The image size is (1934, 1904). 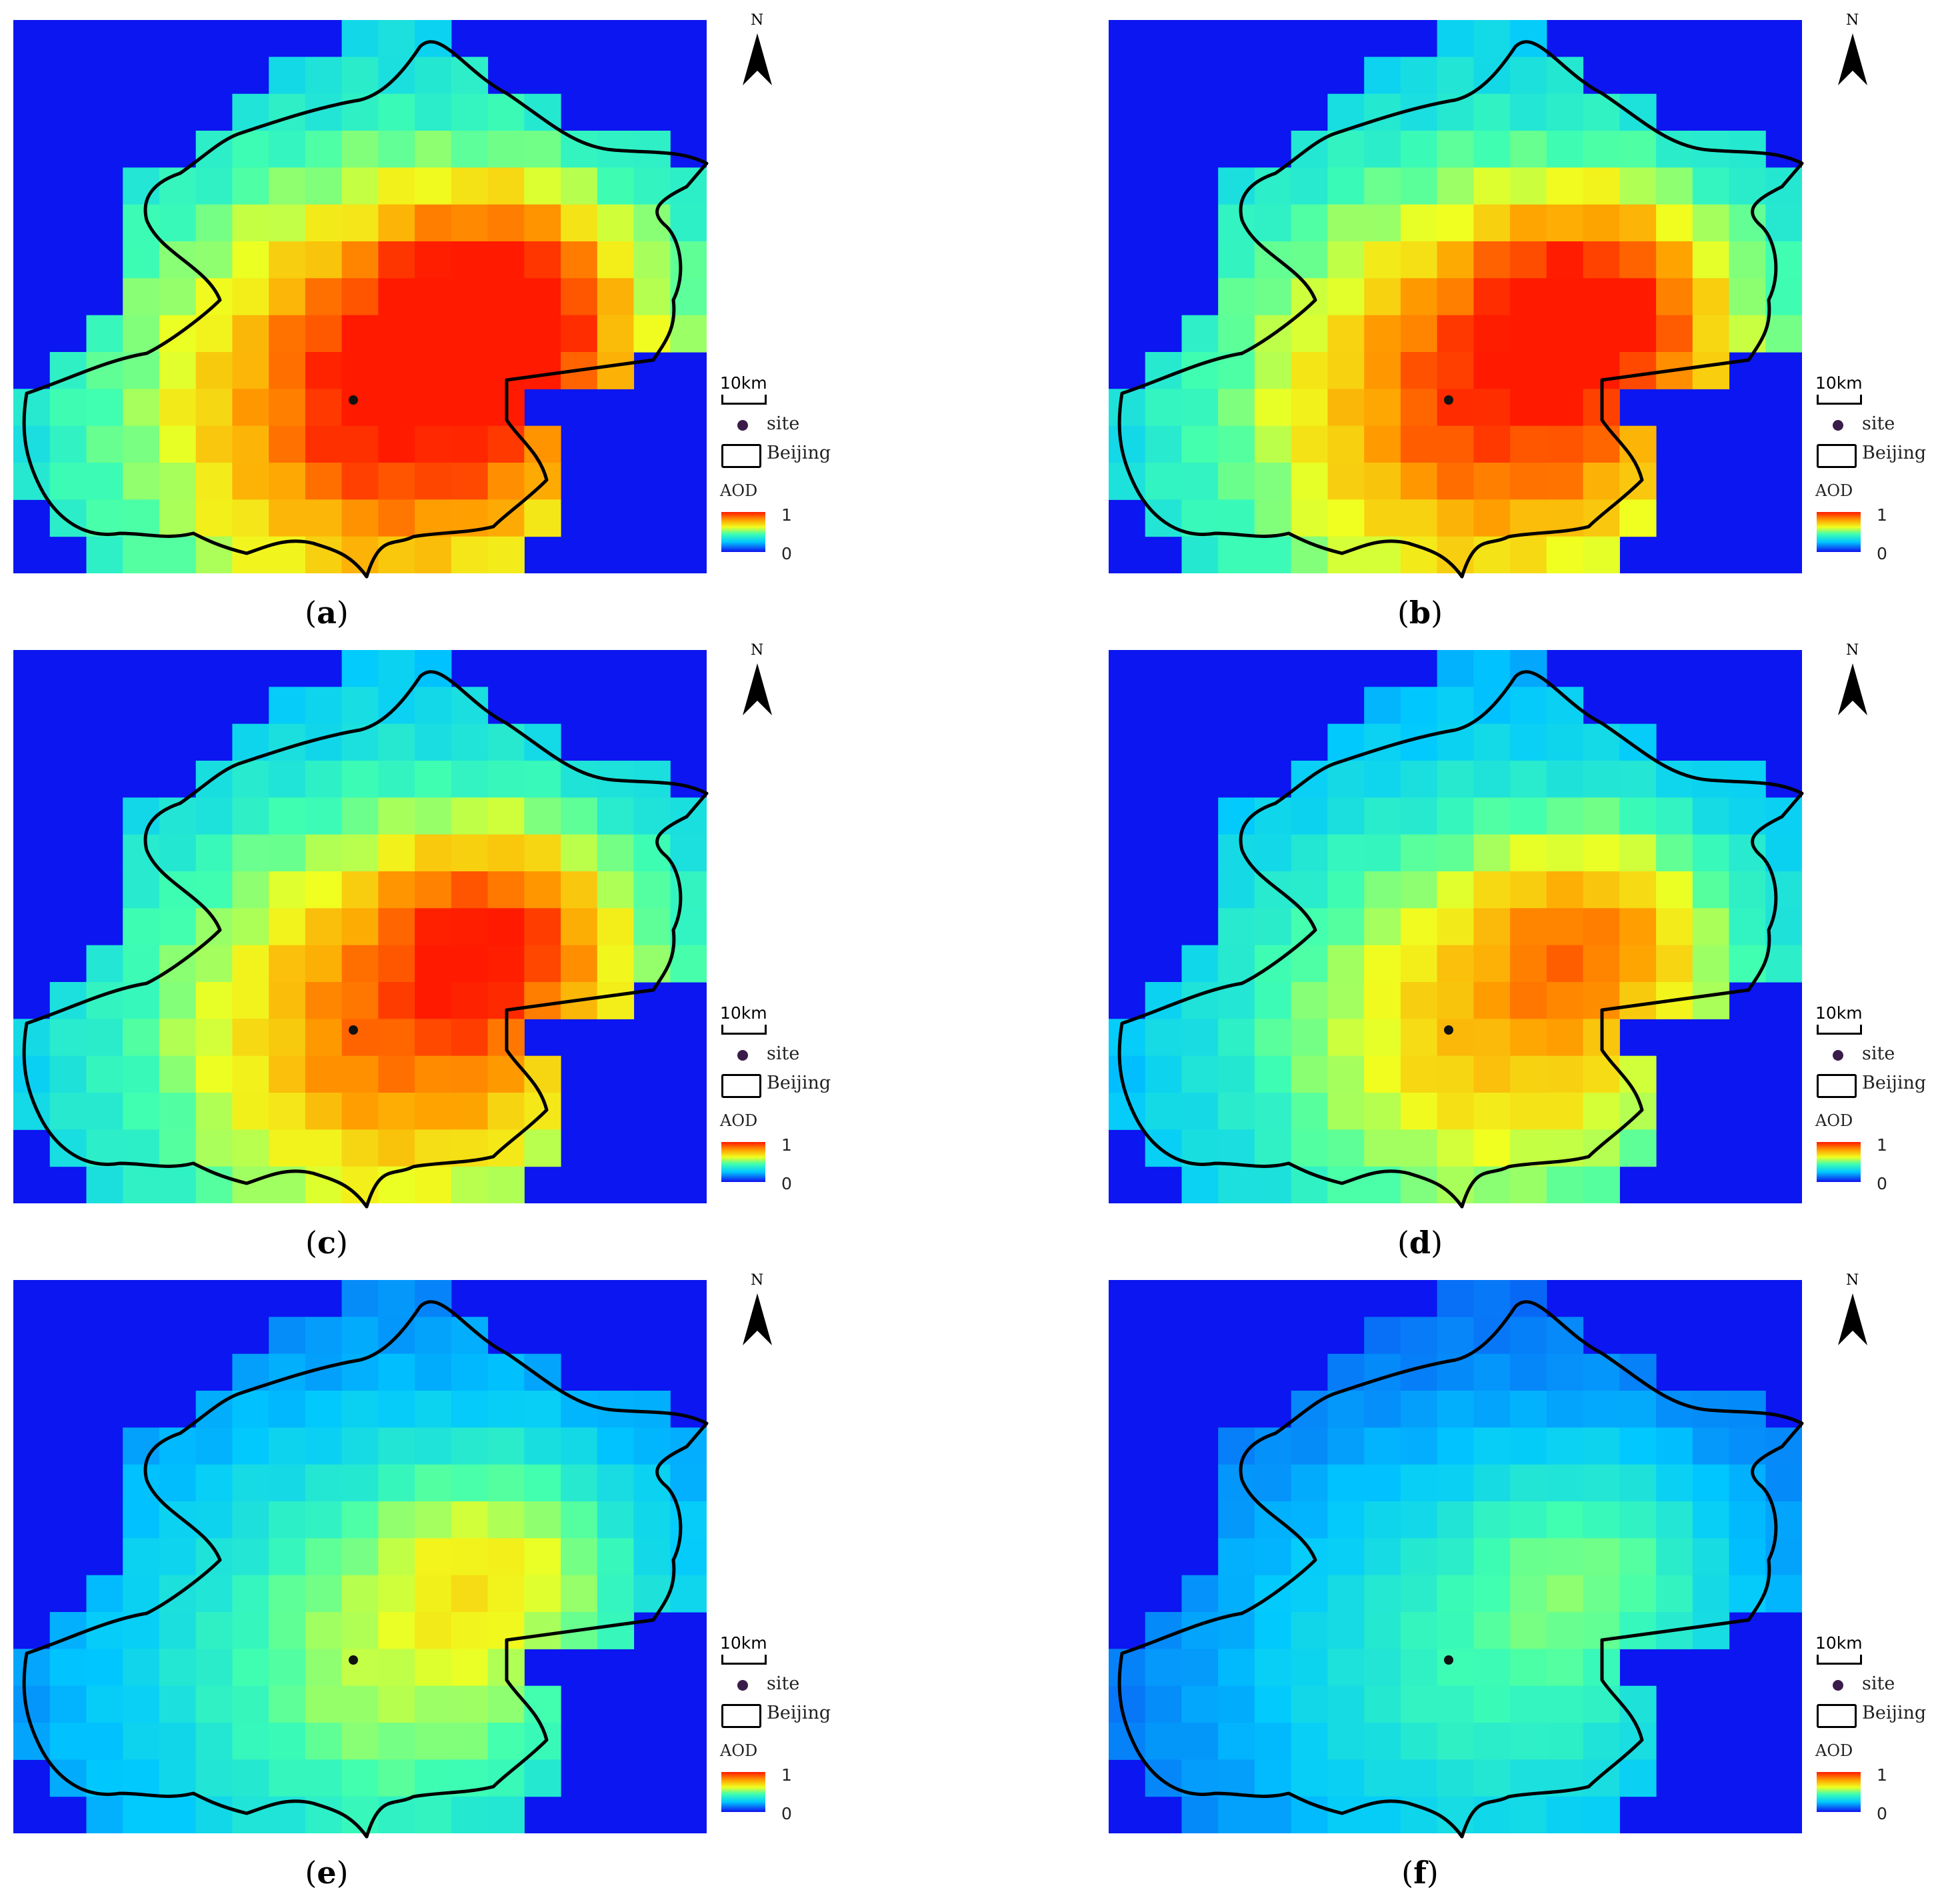 I want to click on boundary-overlay, so click(x=365, y=1569).